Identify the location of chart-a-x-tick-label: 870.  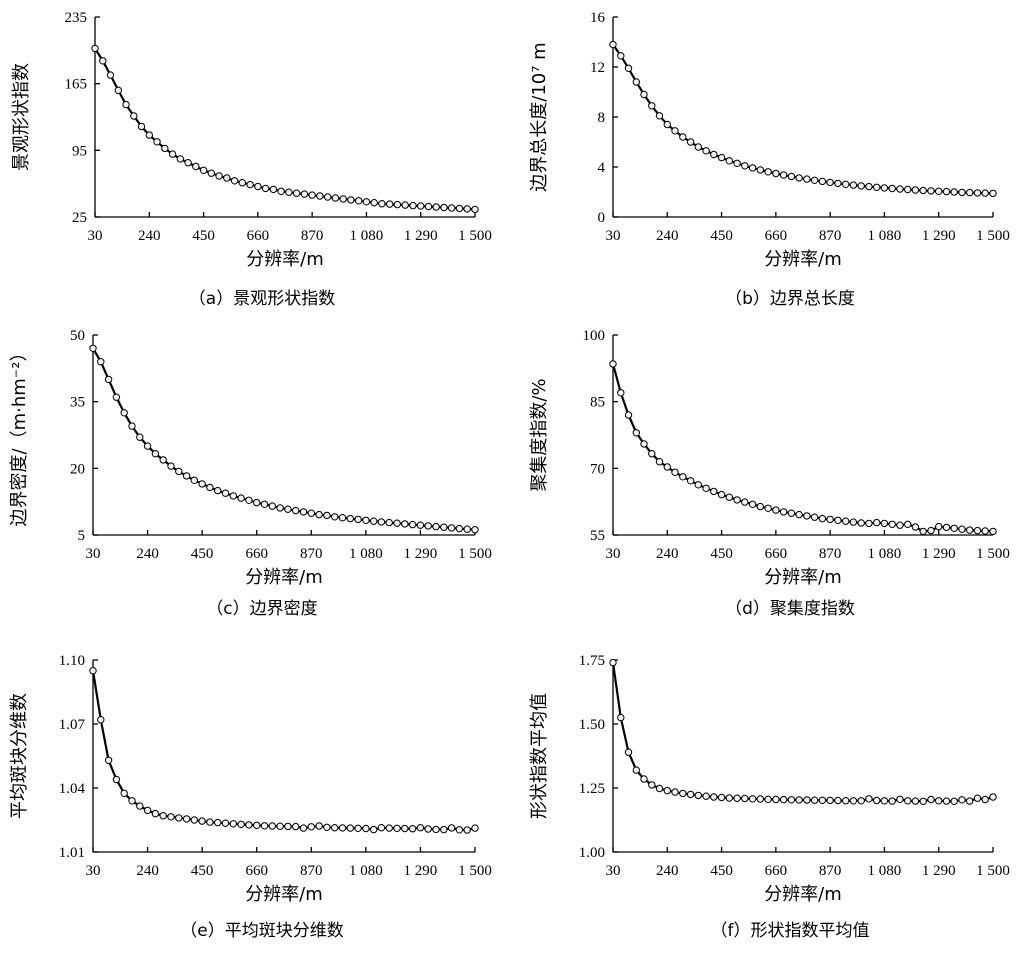
(312, 236).